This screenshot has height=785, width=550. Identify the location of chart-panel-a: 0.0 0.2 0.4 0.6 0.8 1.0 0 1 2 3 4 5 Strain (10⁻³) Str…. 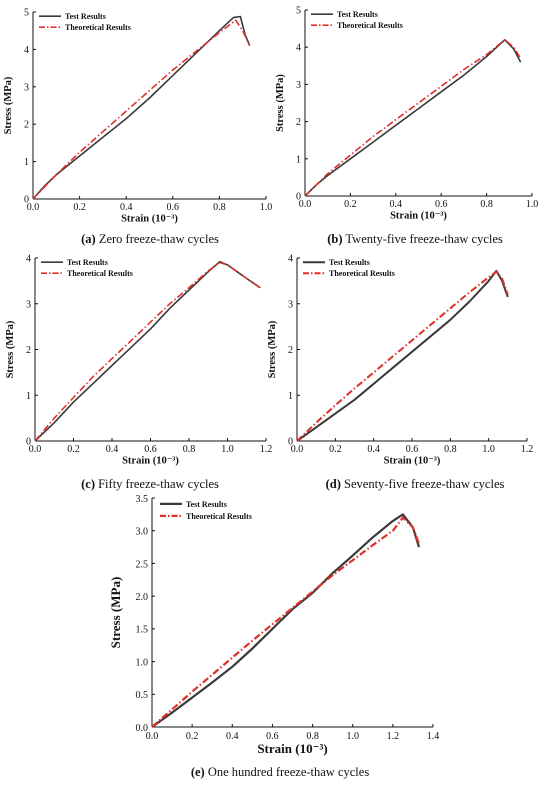
(137, 116).